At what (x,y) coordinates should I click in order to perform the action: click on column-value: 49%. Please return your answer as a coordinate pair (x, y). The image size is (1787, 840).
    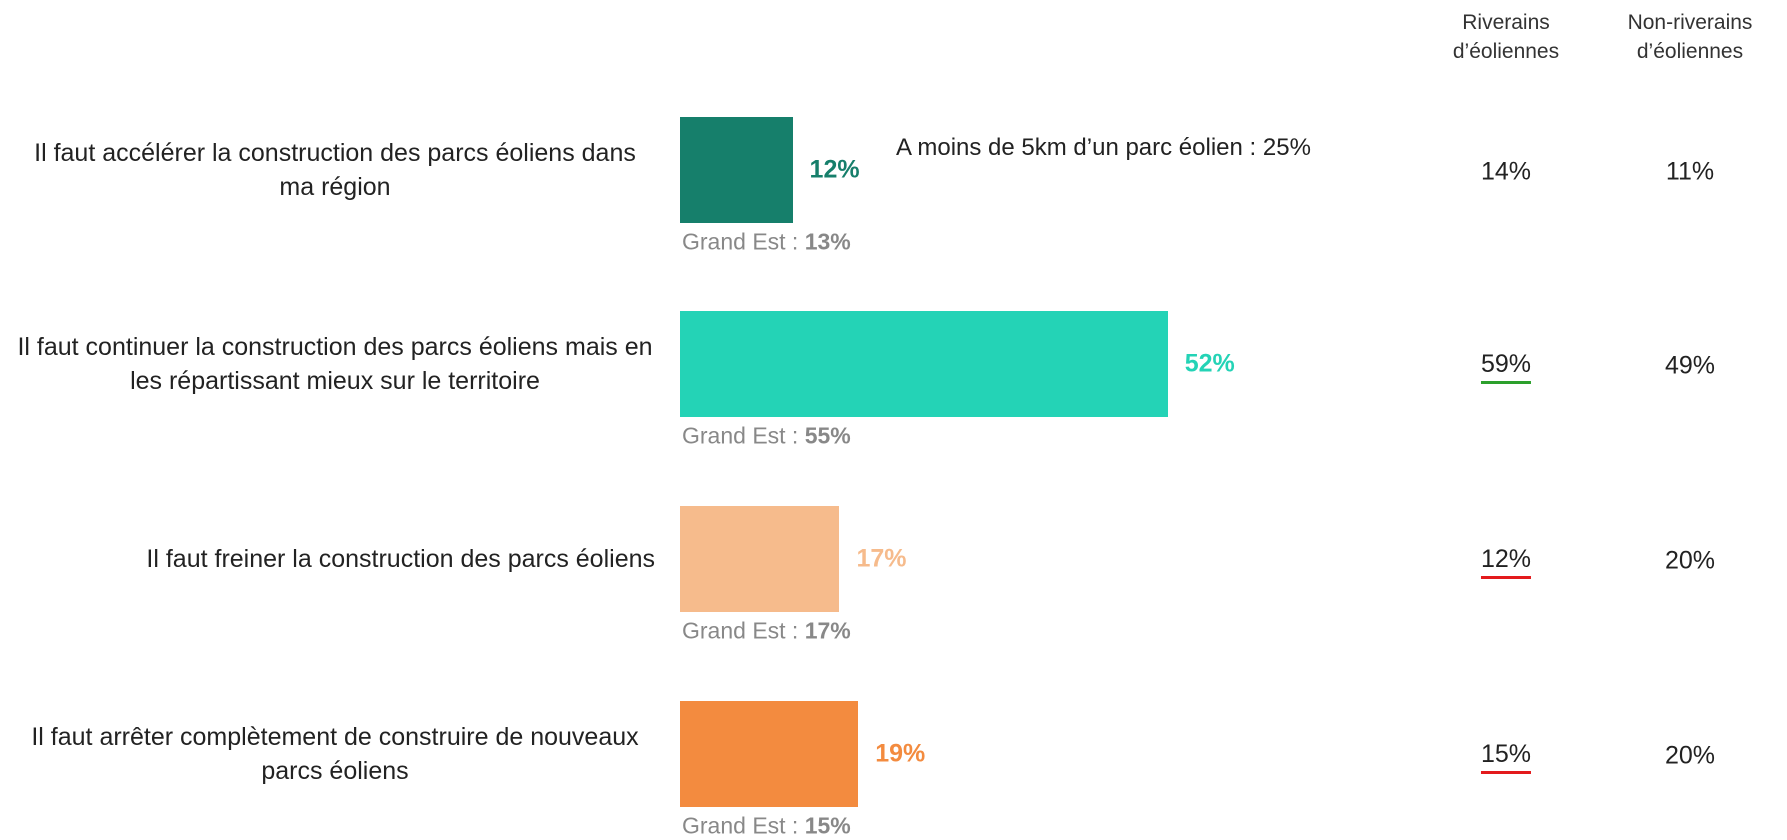
    Looking at the image, I should click on (1690, 365).